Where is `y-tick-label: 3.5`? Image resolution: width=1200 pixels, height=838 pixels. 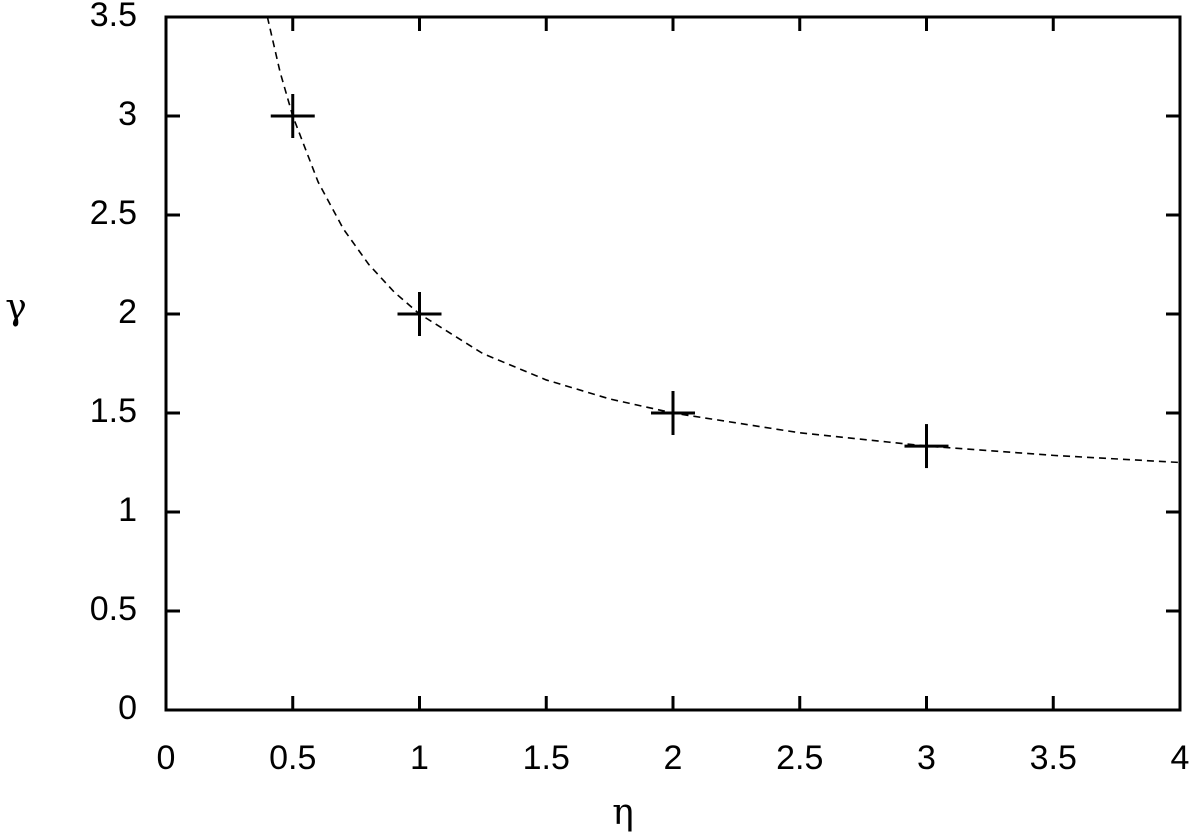
y-tick-label: 3.5 is located at coordinates (113, 17).